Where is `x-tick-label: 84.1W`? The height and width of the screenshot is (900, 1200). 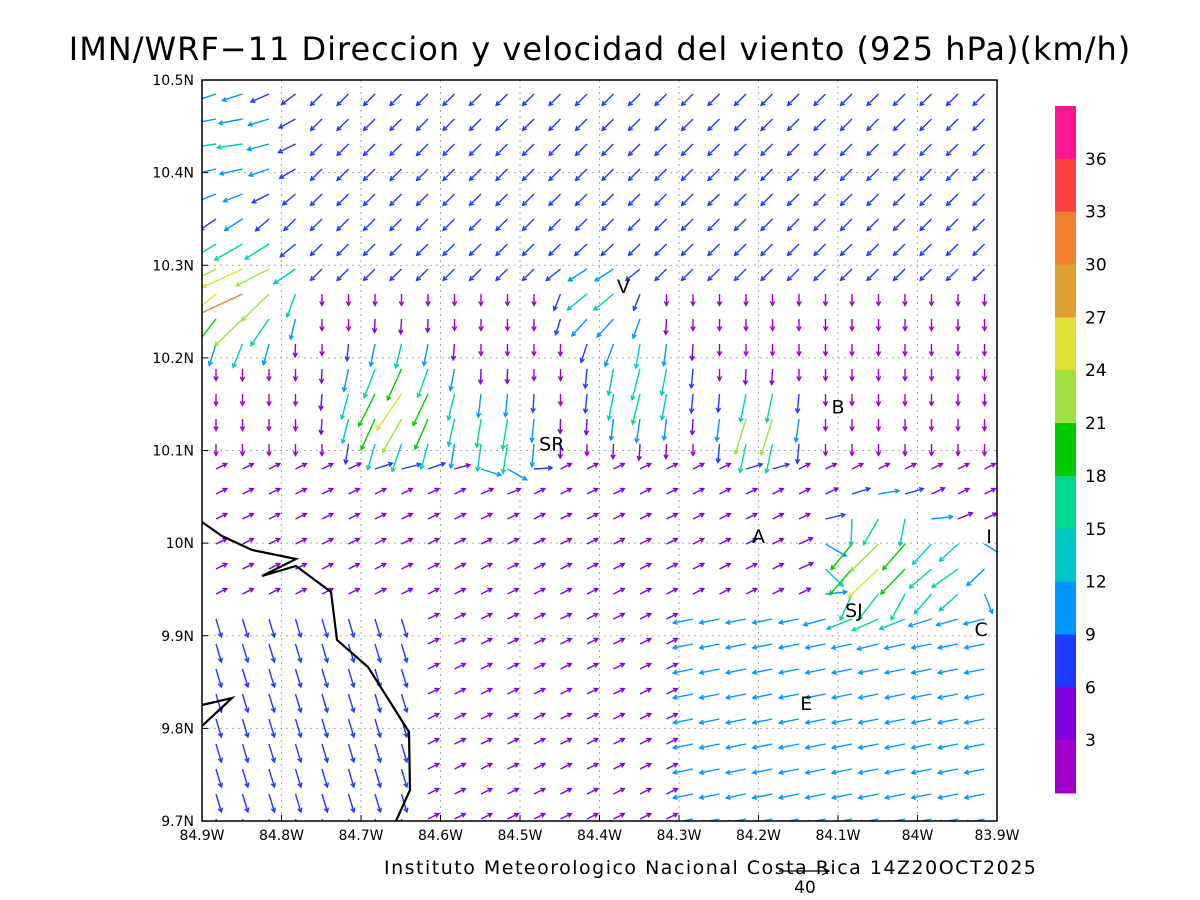 x-tick-label: 84.1W is located at coordinates (837, 836).